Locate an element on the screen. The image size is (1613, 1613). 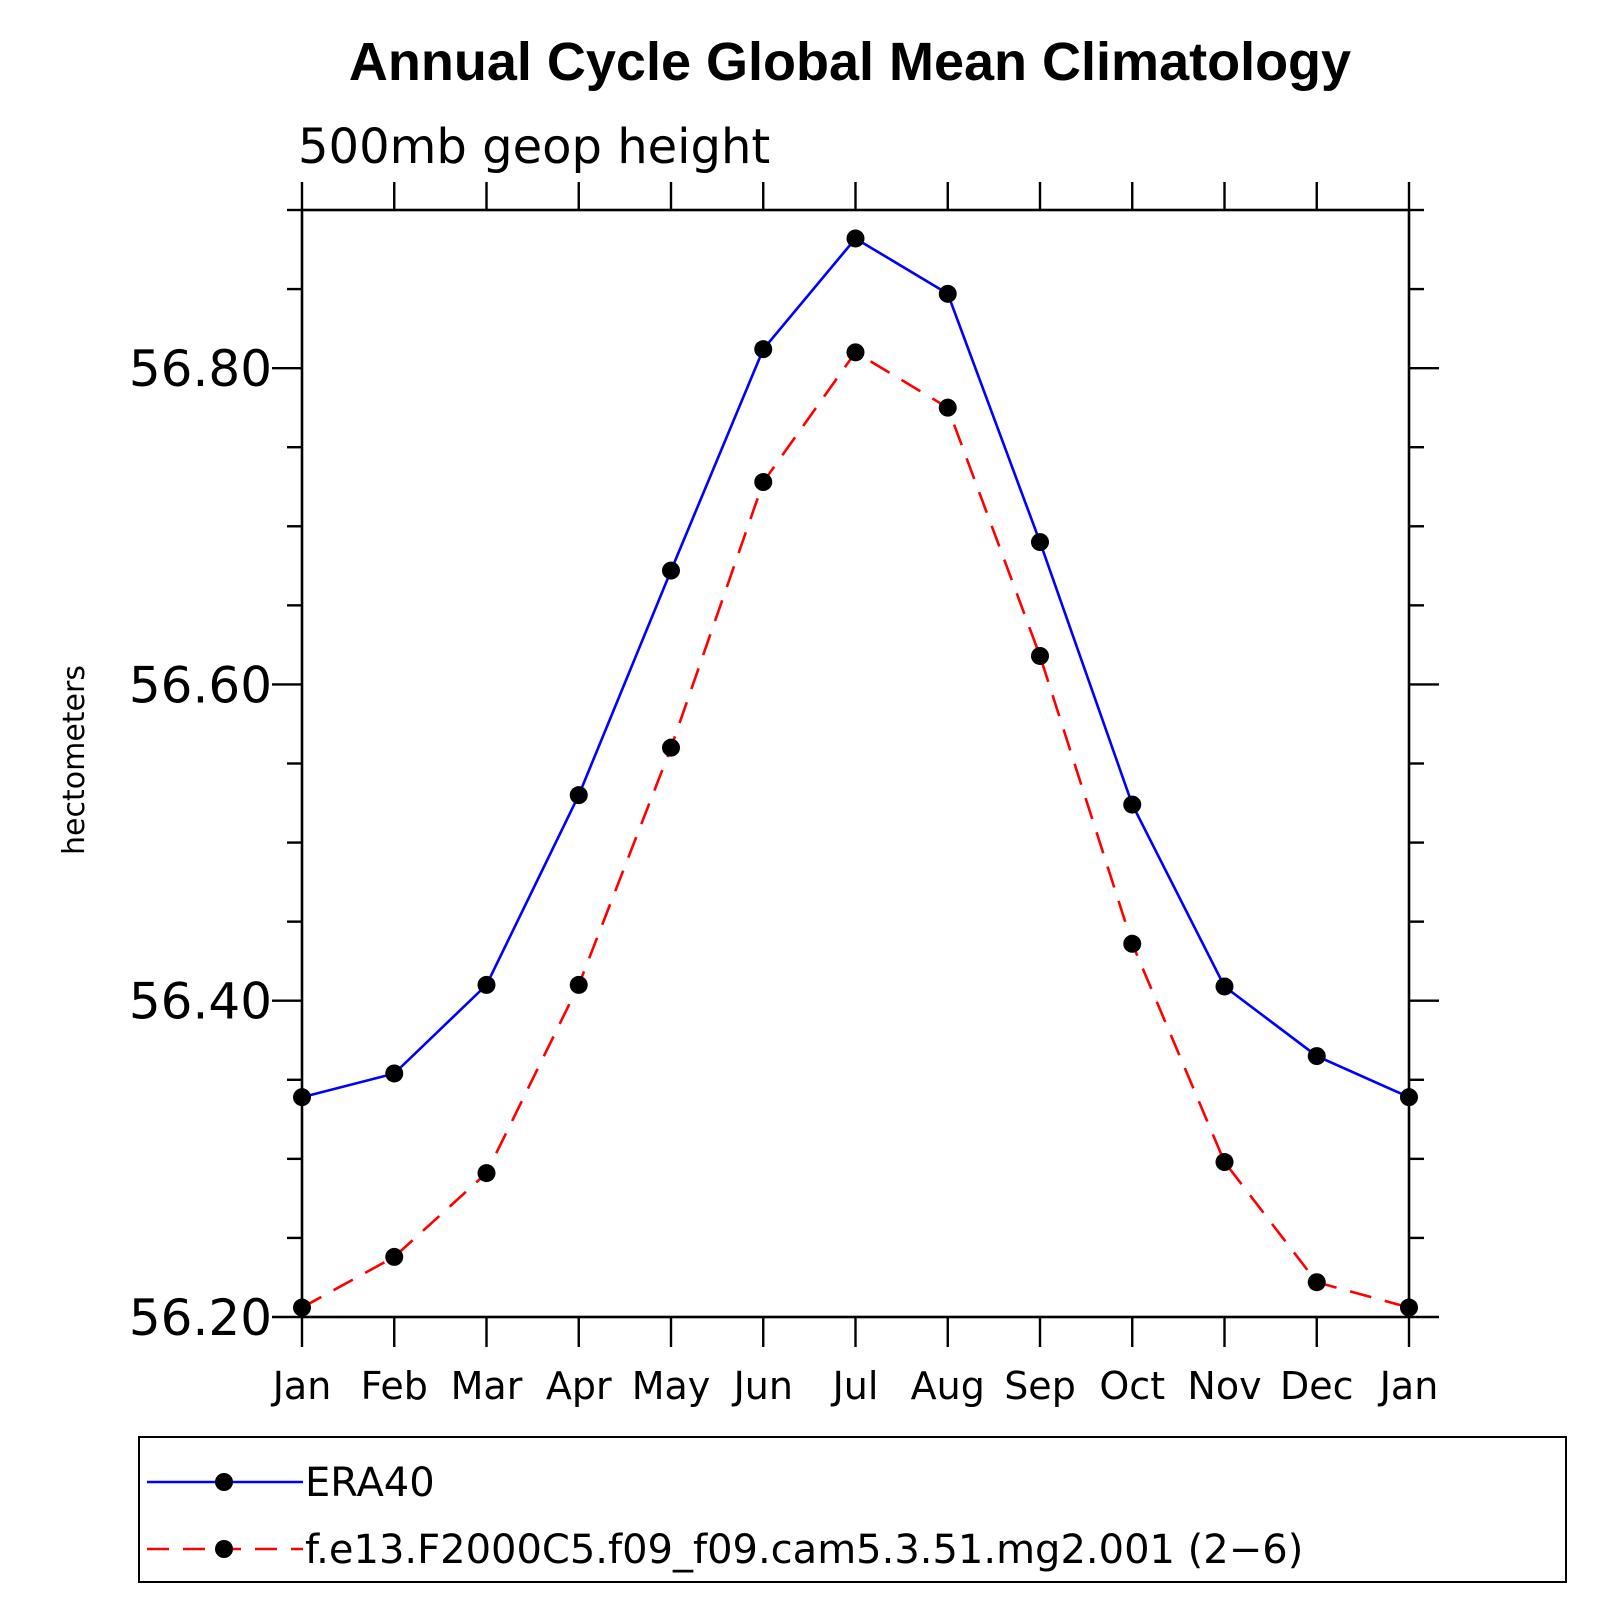
x-tick-label: Jun is located at coordinates (762, 1386).